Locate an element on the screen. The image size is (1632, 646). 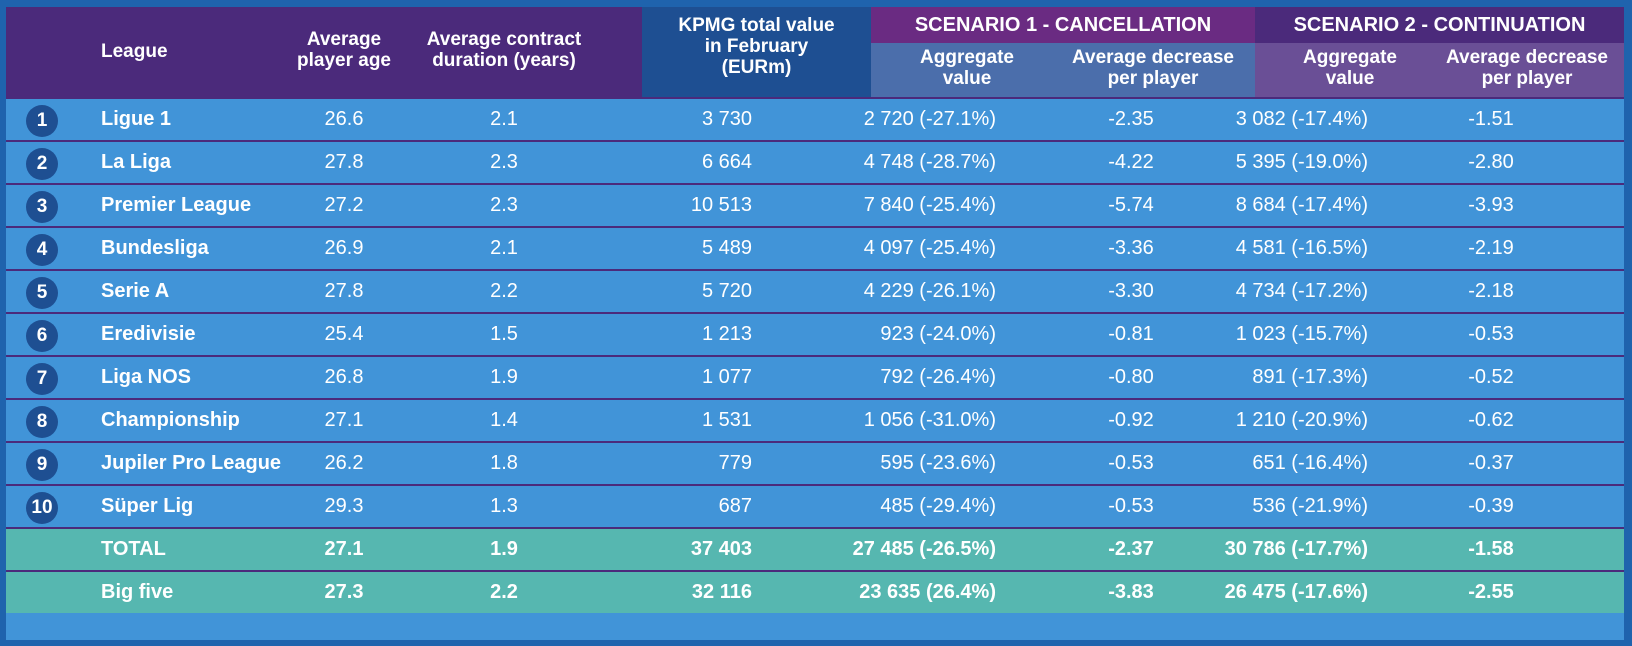
s1-aggregate-value: 923 (-24.0%) is located at coordinates (938, 334).